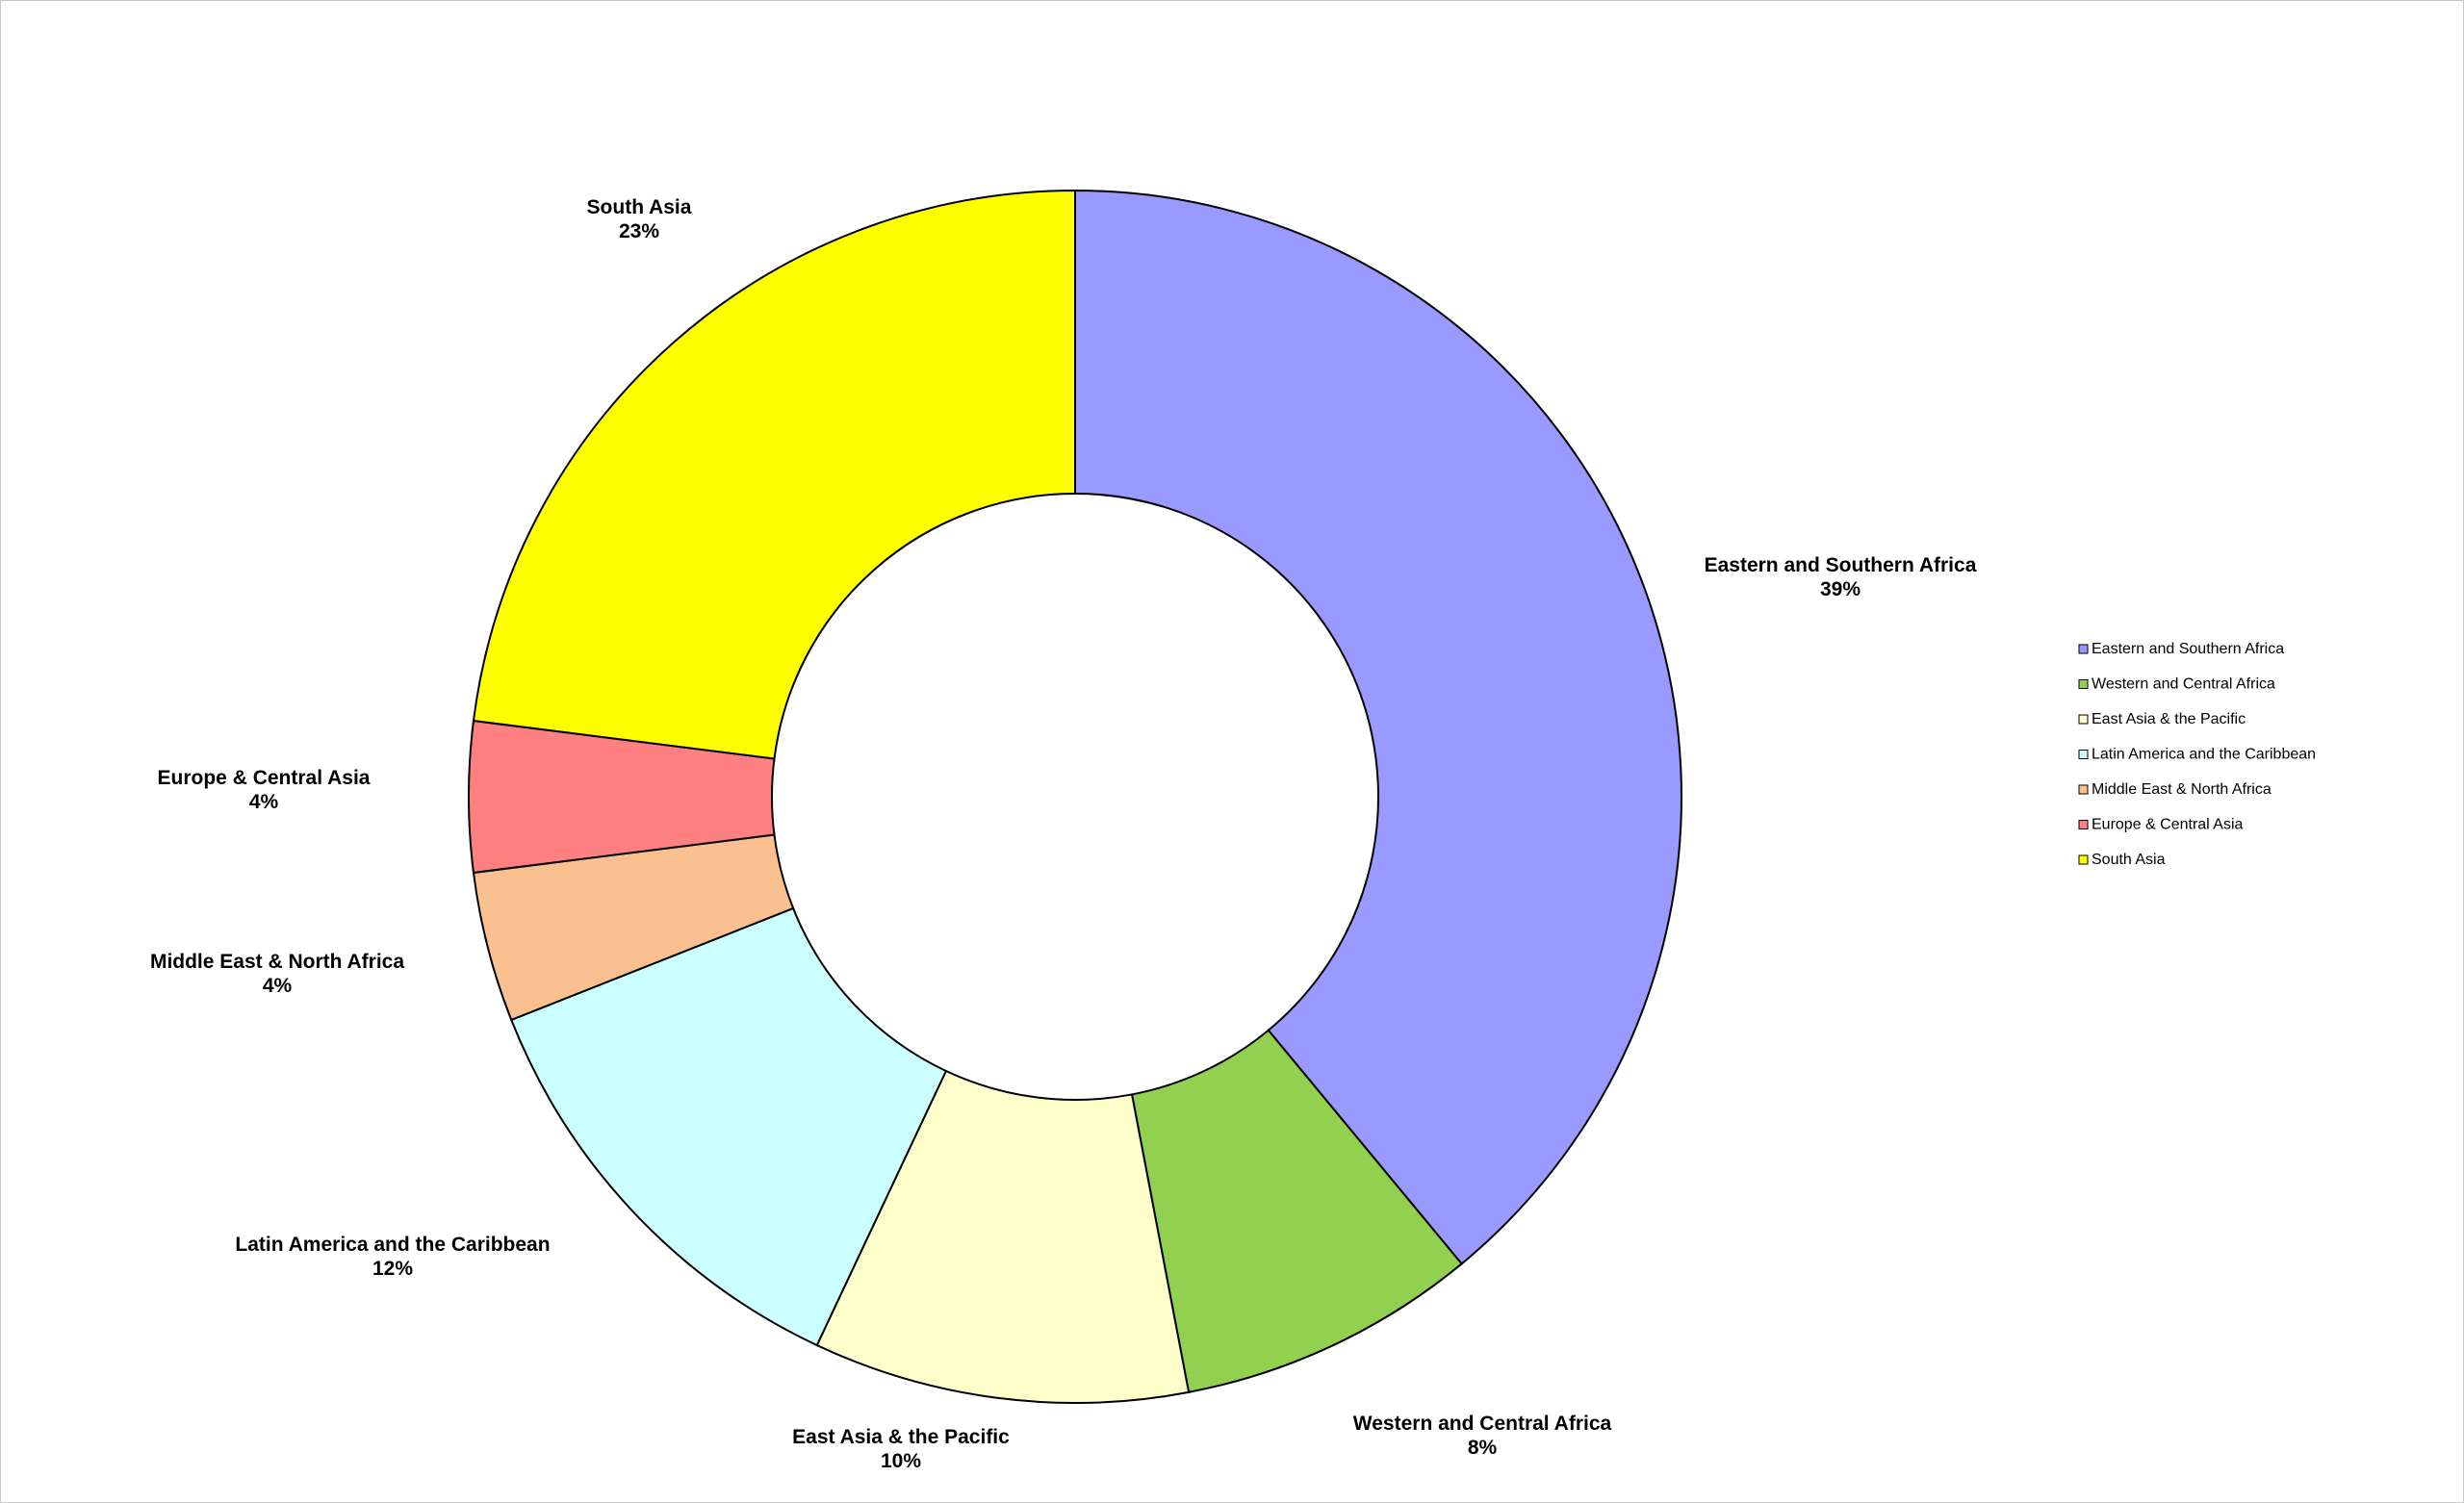  What do you see at coordinates (639, 219) in the screenshot?
I see `data-label-south-asia: South Asia 23%` at bounding box center [639, 219].